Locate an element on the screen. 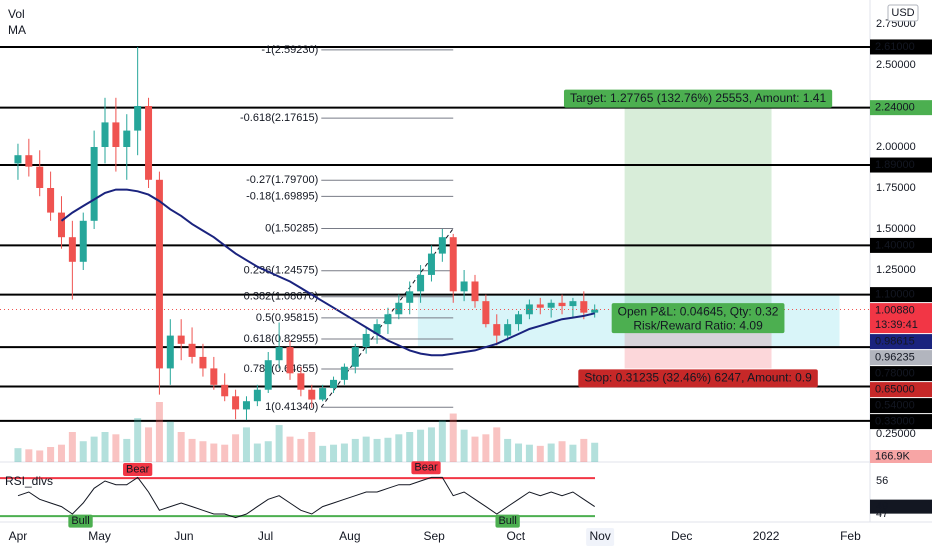 The width and height of the screenshot is (932, 550). fib-label: 0.618(0.82955) is located at coordinates (281, 339).